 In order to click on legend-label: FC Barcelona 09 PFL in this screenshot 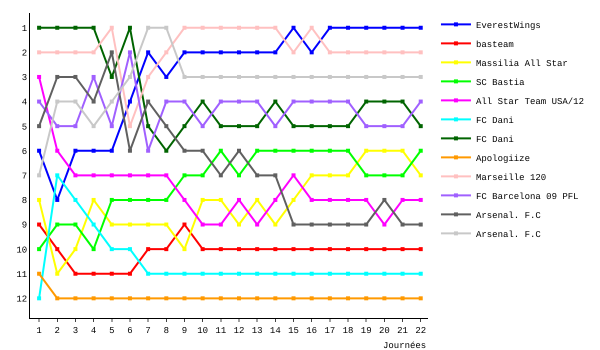, I will do `click(527, 197)`.